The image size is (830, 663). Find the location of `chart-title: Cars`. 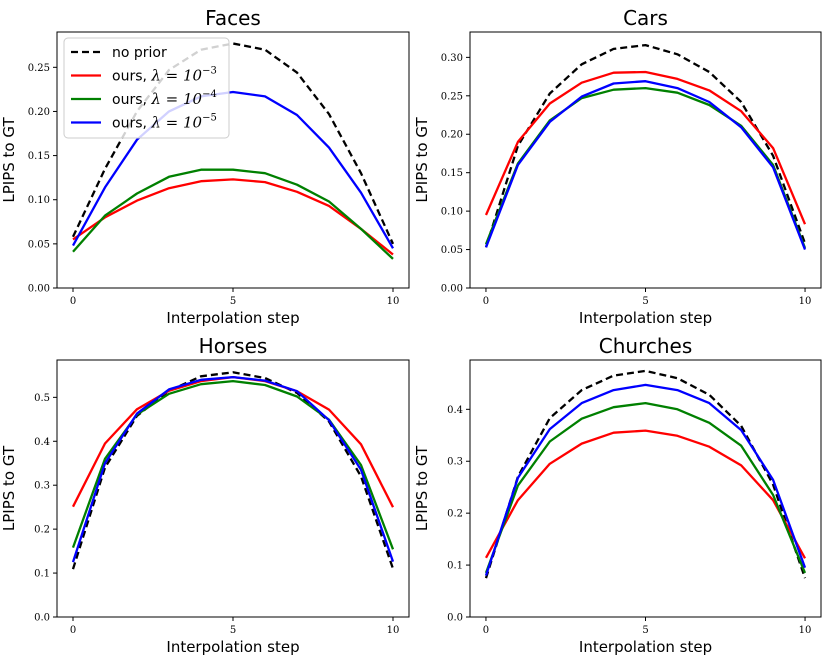

chart-title: Cars is located at coordinates (645, 18).